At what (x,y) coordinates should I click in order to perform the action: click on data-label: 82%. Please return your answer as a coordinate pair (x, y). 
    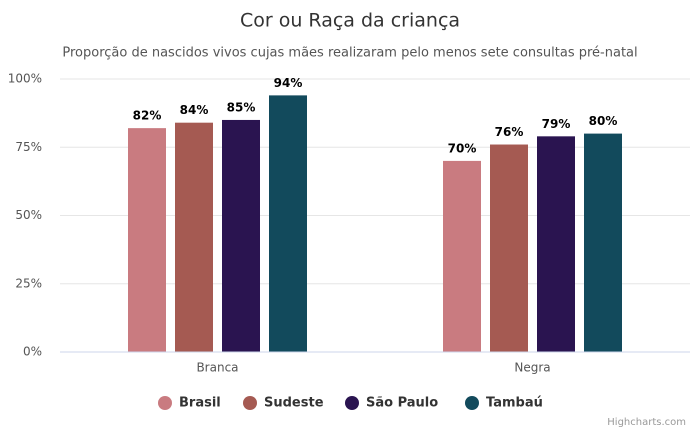
    Looking at the image, I should click on (147, 116).